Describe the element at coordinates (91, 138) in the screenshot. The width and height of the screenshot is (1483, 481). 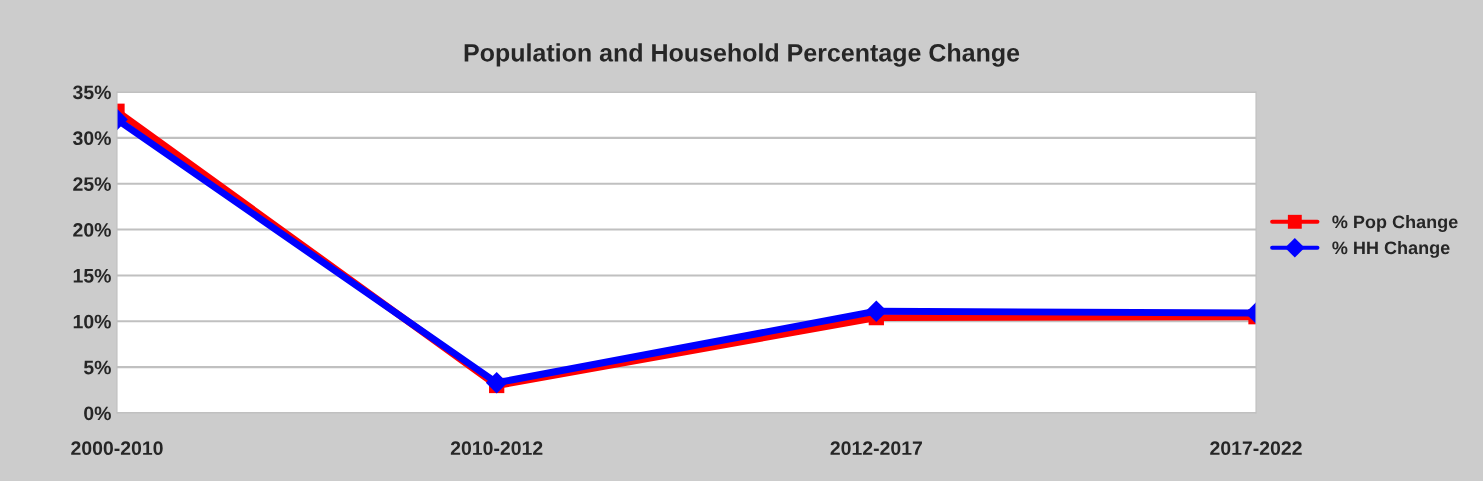
I see `y-tick-label: 30%` at that location.